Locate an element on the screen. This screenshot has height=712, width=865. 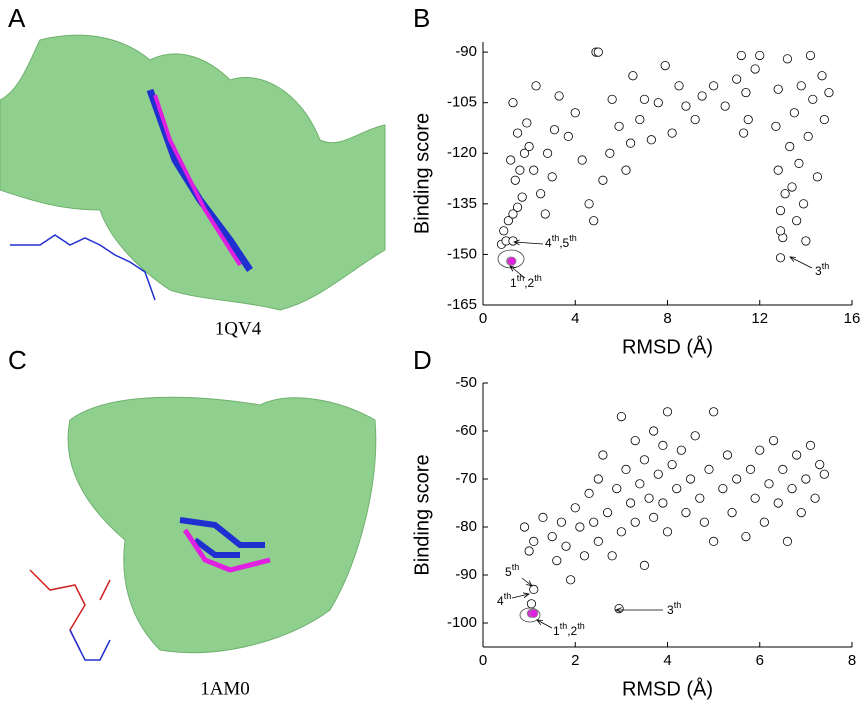
annotation: 1th,2th is located at coordinates (569, 629).